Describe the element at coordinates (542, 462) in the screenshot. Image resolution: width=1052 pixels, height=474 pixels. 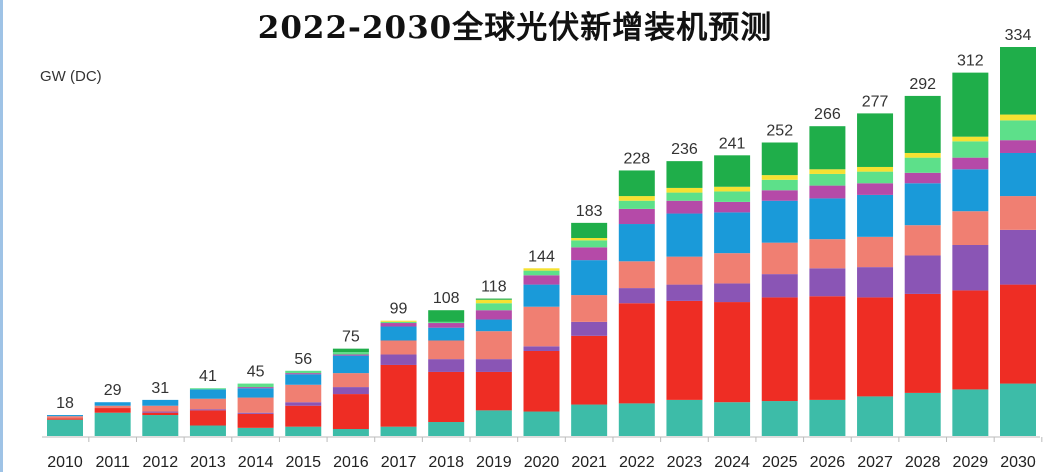
I see `x-tick-label: 2020` at that location.